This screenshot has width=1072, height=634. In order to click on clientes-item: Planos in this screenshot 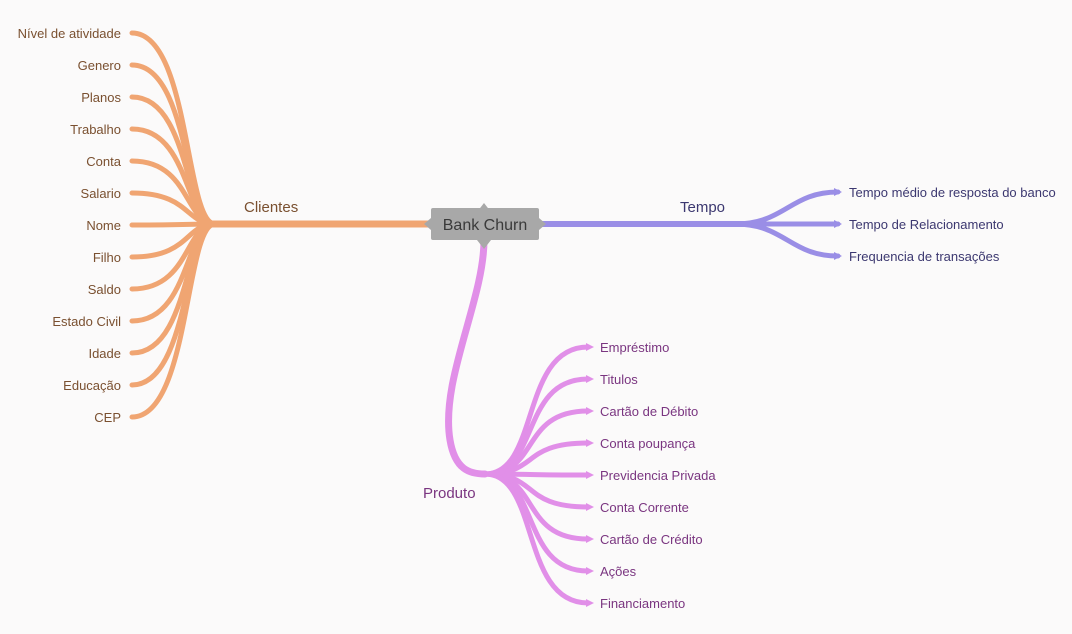, I will do `click(101, 97)`.